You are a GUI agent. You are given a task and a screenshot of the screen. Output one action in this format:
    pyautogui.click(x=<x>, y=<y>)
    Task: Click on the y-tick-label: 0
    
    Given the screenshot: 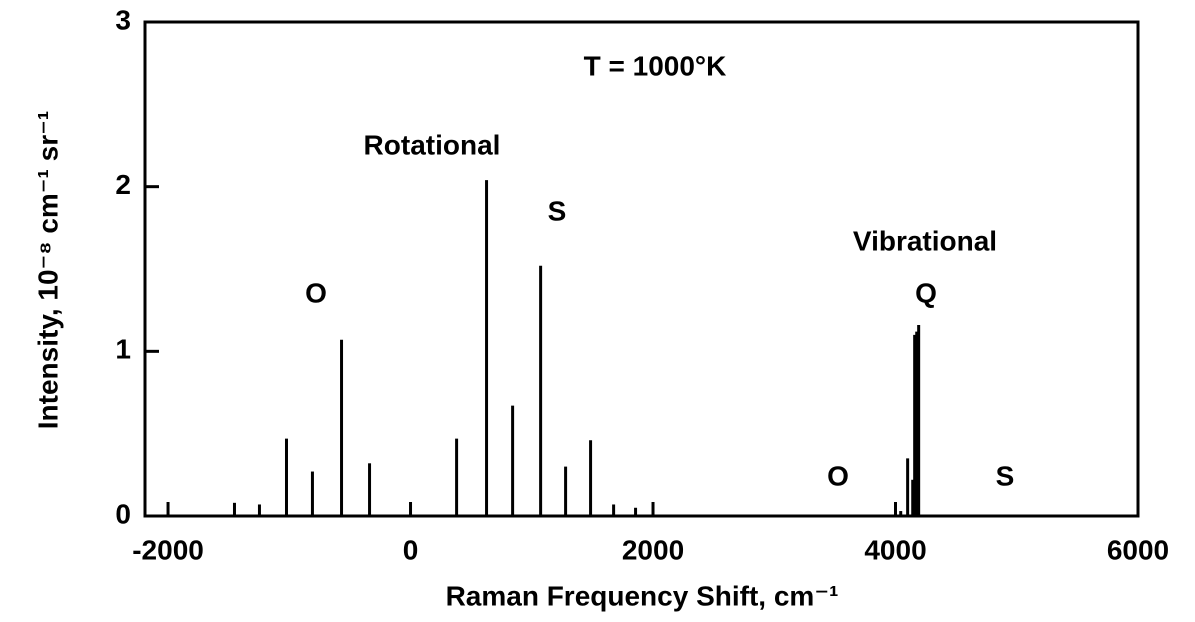 What is the action you would take?
    pyautogui.click(x=123, y=513)
    